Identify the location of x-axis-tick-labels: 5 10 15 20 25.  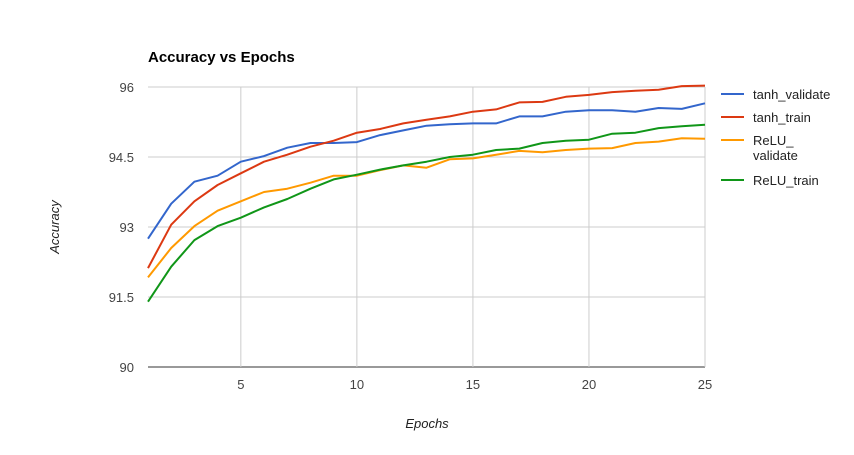
(474, 384).